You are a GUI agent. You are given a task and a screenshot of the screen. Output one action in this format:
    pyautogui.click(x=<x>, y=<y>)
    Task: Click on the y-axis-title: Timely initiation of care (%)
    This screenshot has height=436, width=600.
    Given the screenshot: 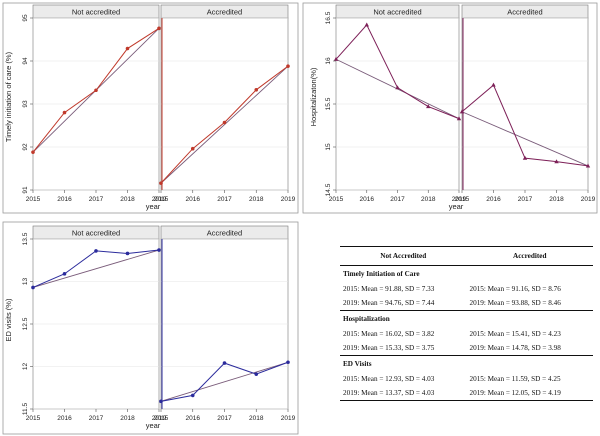 What is the action you would take?
    pyautogui.click(x=8, y=96)
    